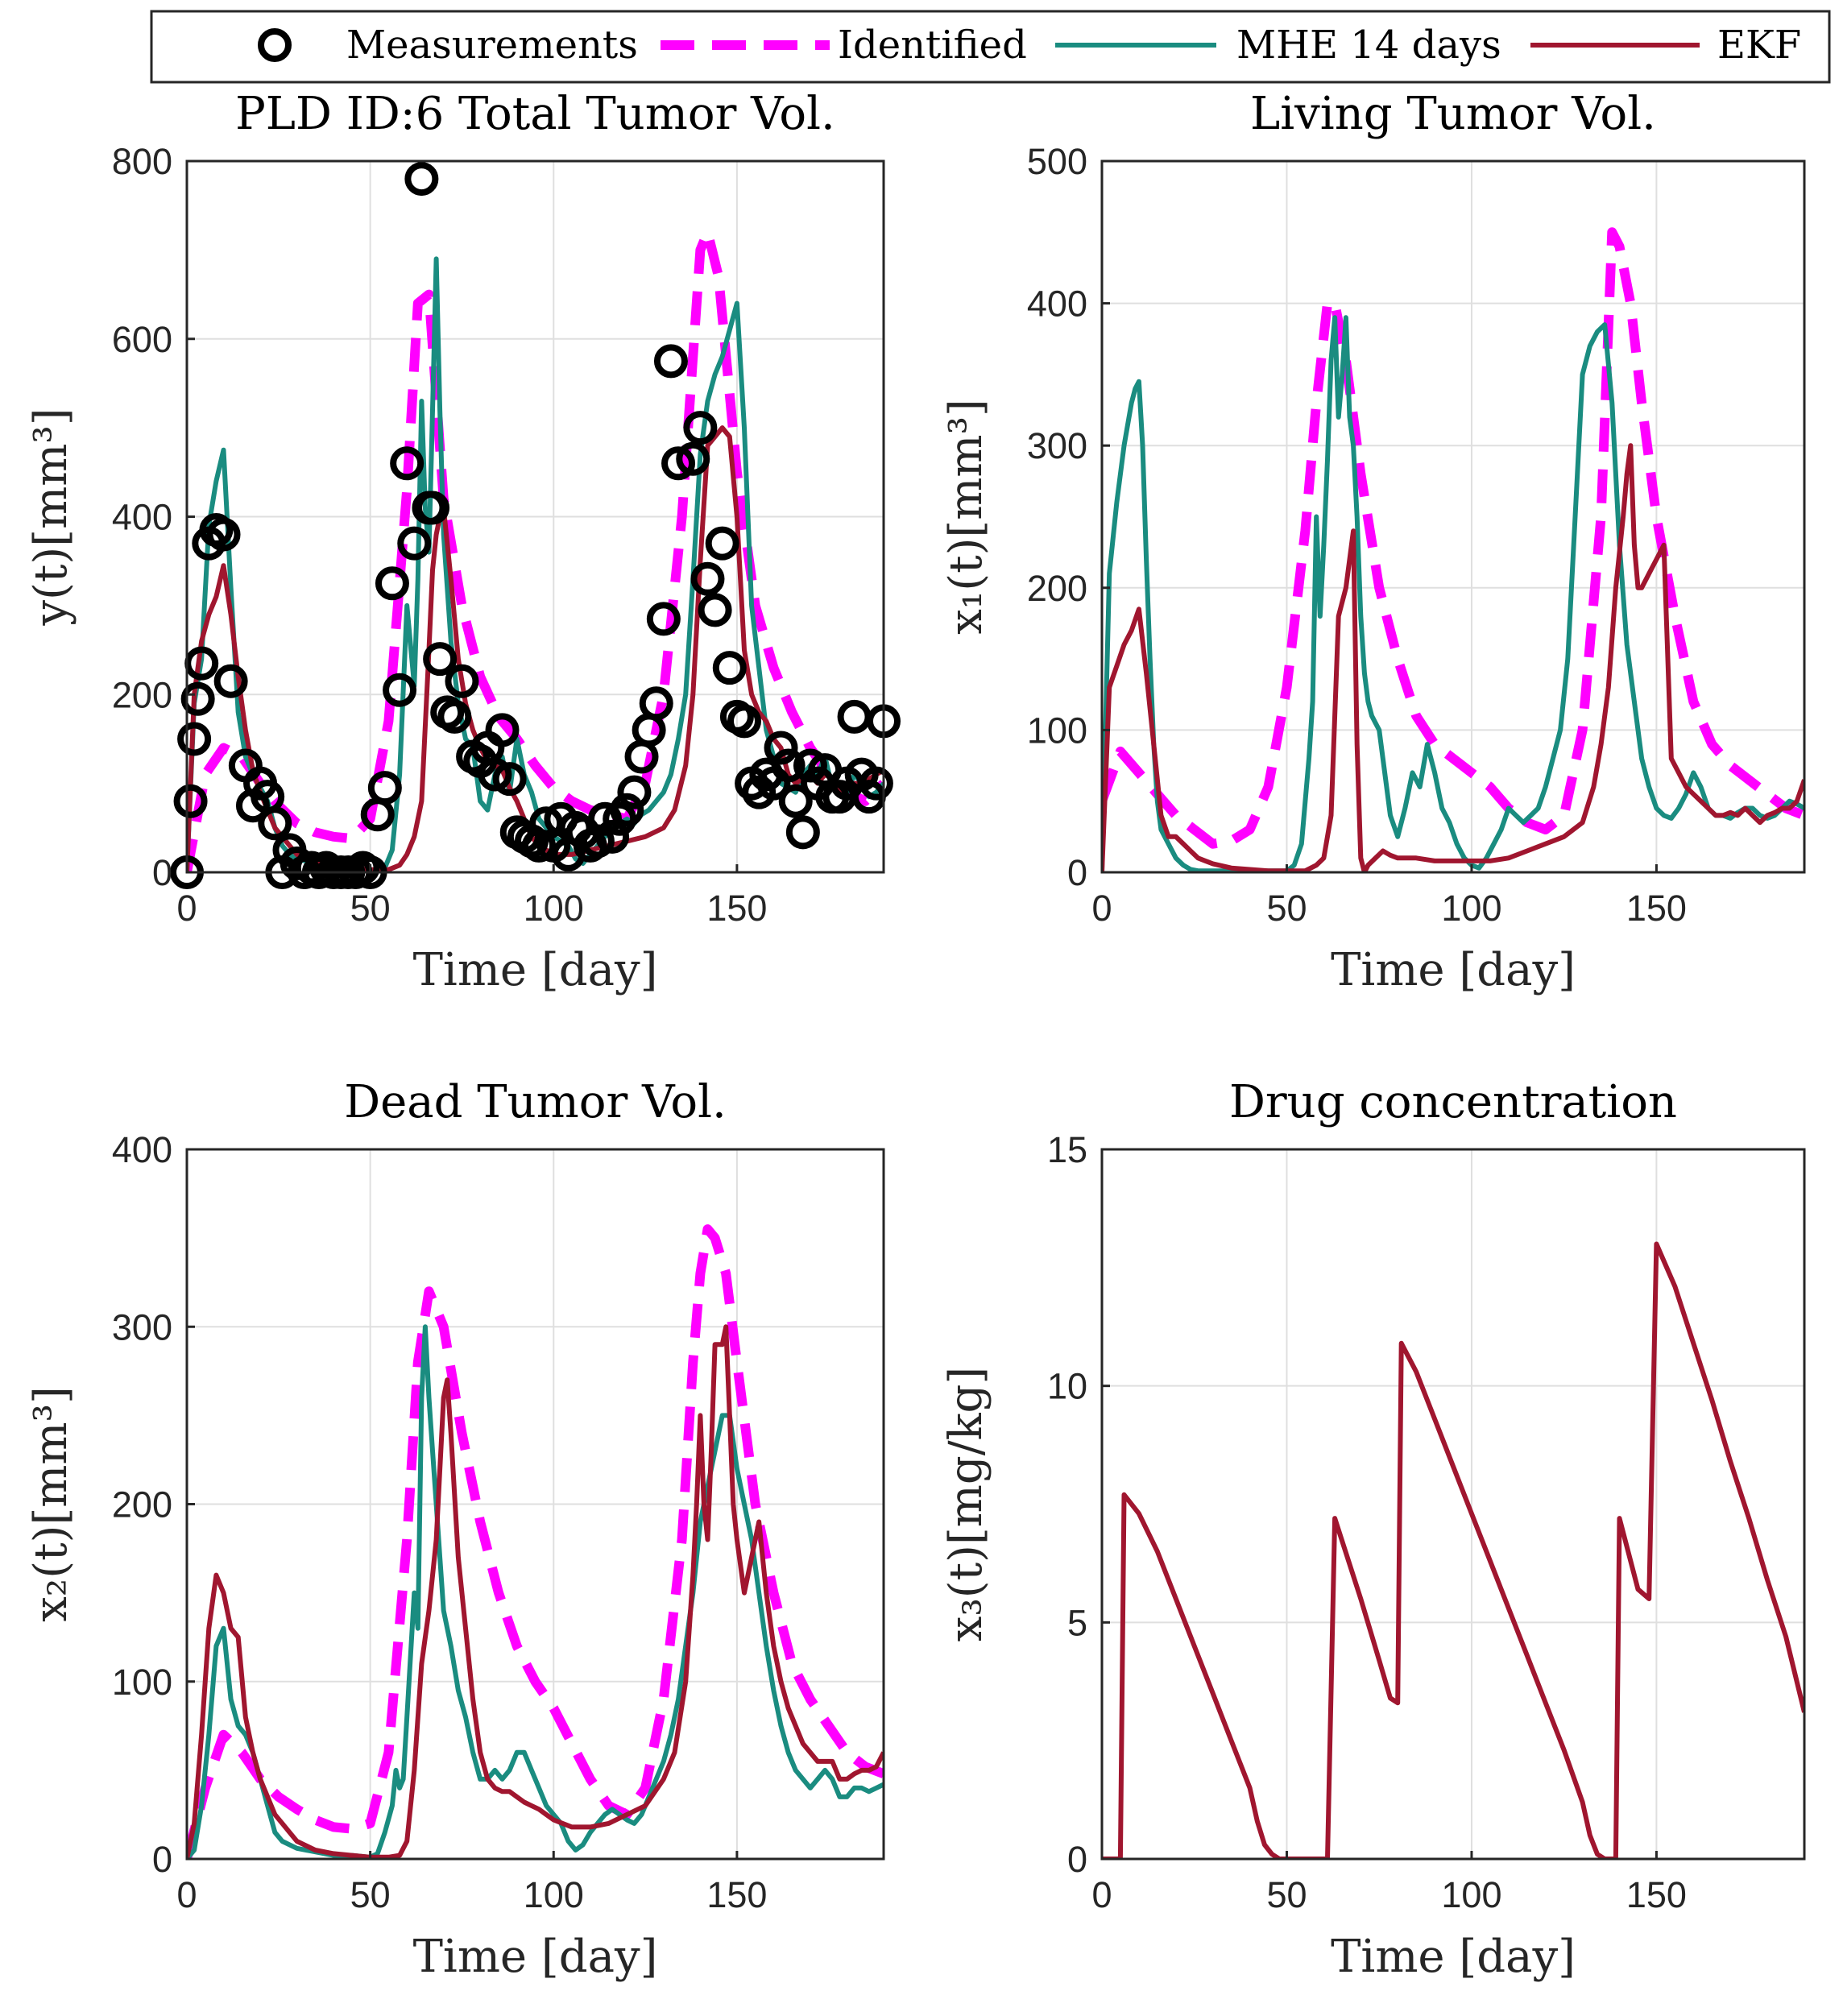 This screenshot has height=2016, width=1843. What do you see at coordinates (966, 517) in the screenshot?
I see `y-axis-label: x₁(t)[mm³]` at bounding box center [966, 517].